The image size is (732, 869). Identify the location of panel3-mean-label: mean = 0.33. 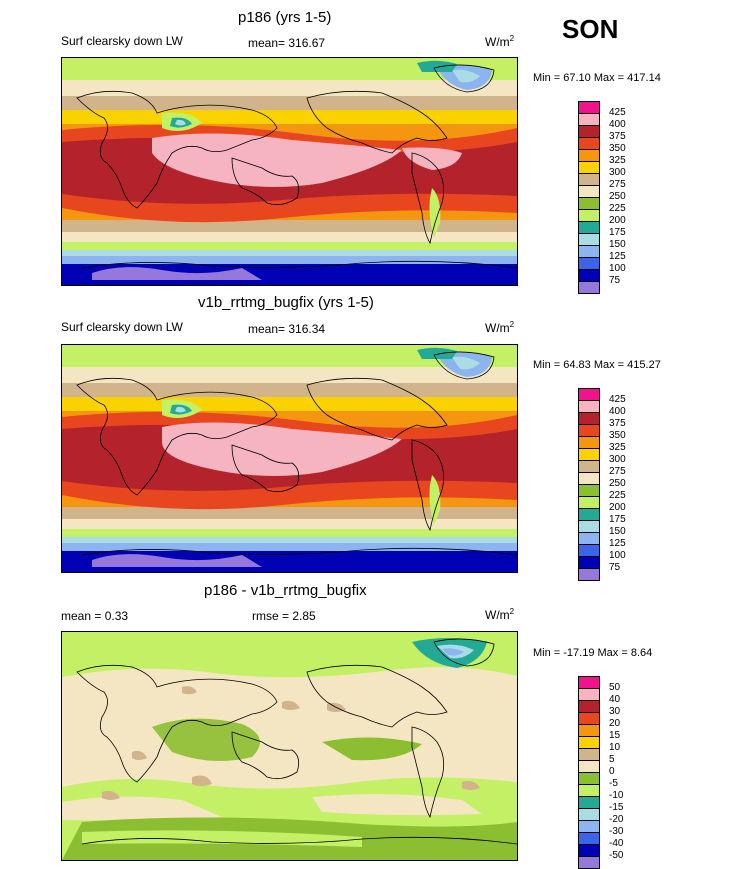
(95, 616).